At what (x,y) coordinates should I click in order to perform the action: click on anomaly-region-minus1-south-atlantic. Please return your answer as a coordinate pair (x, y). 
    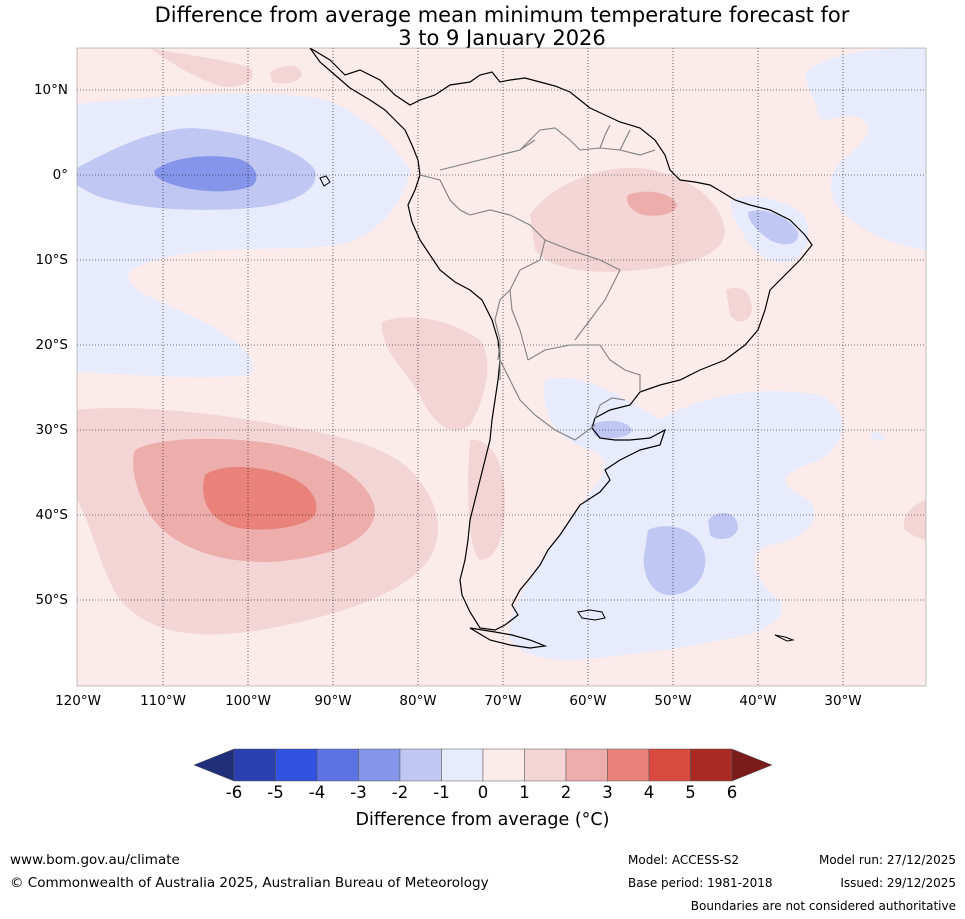
    Looking at the image, I should click on (676, 519).